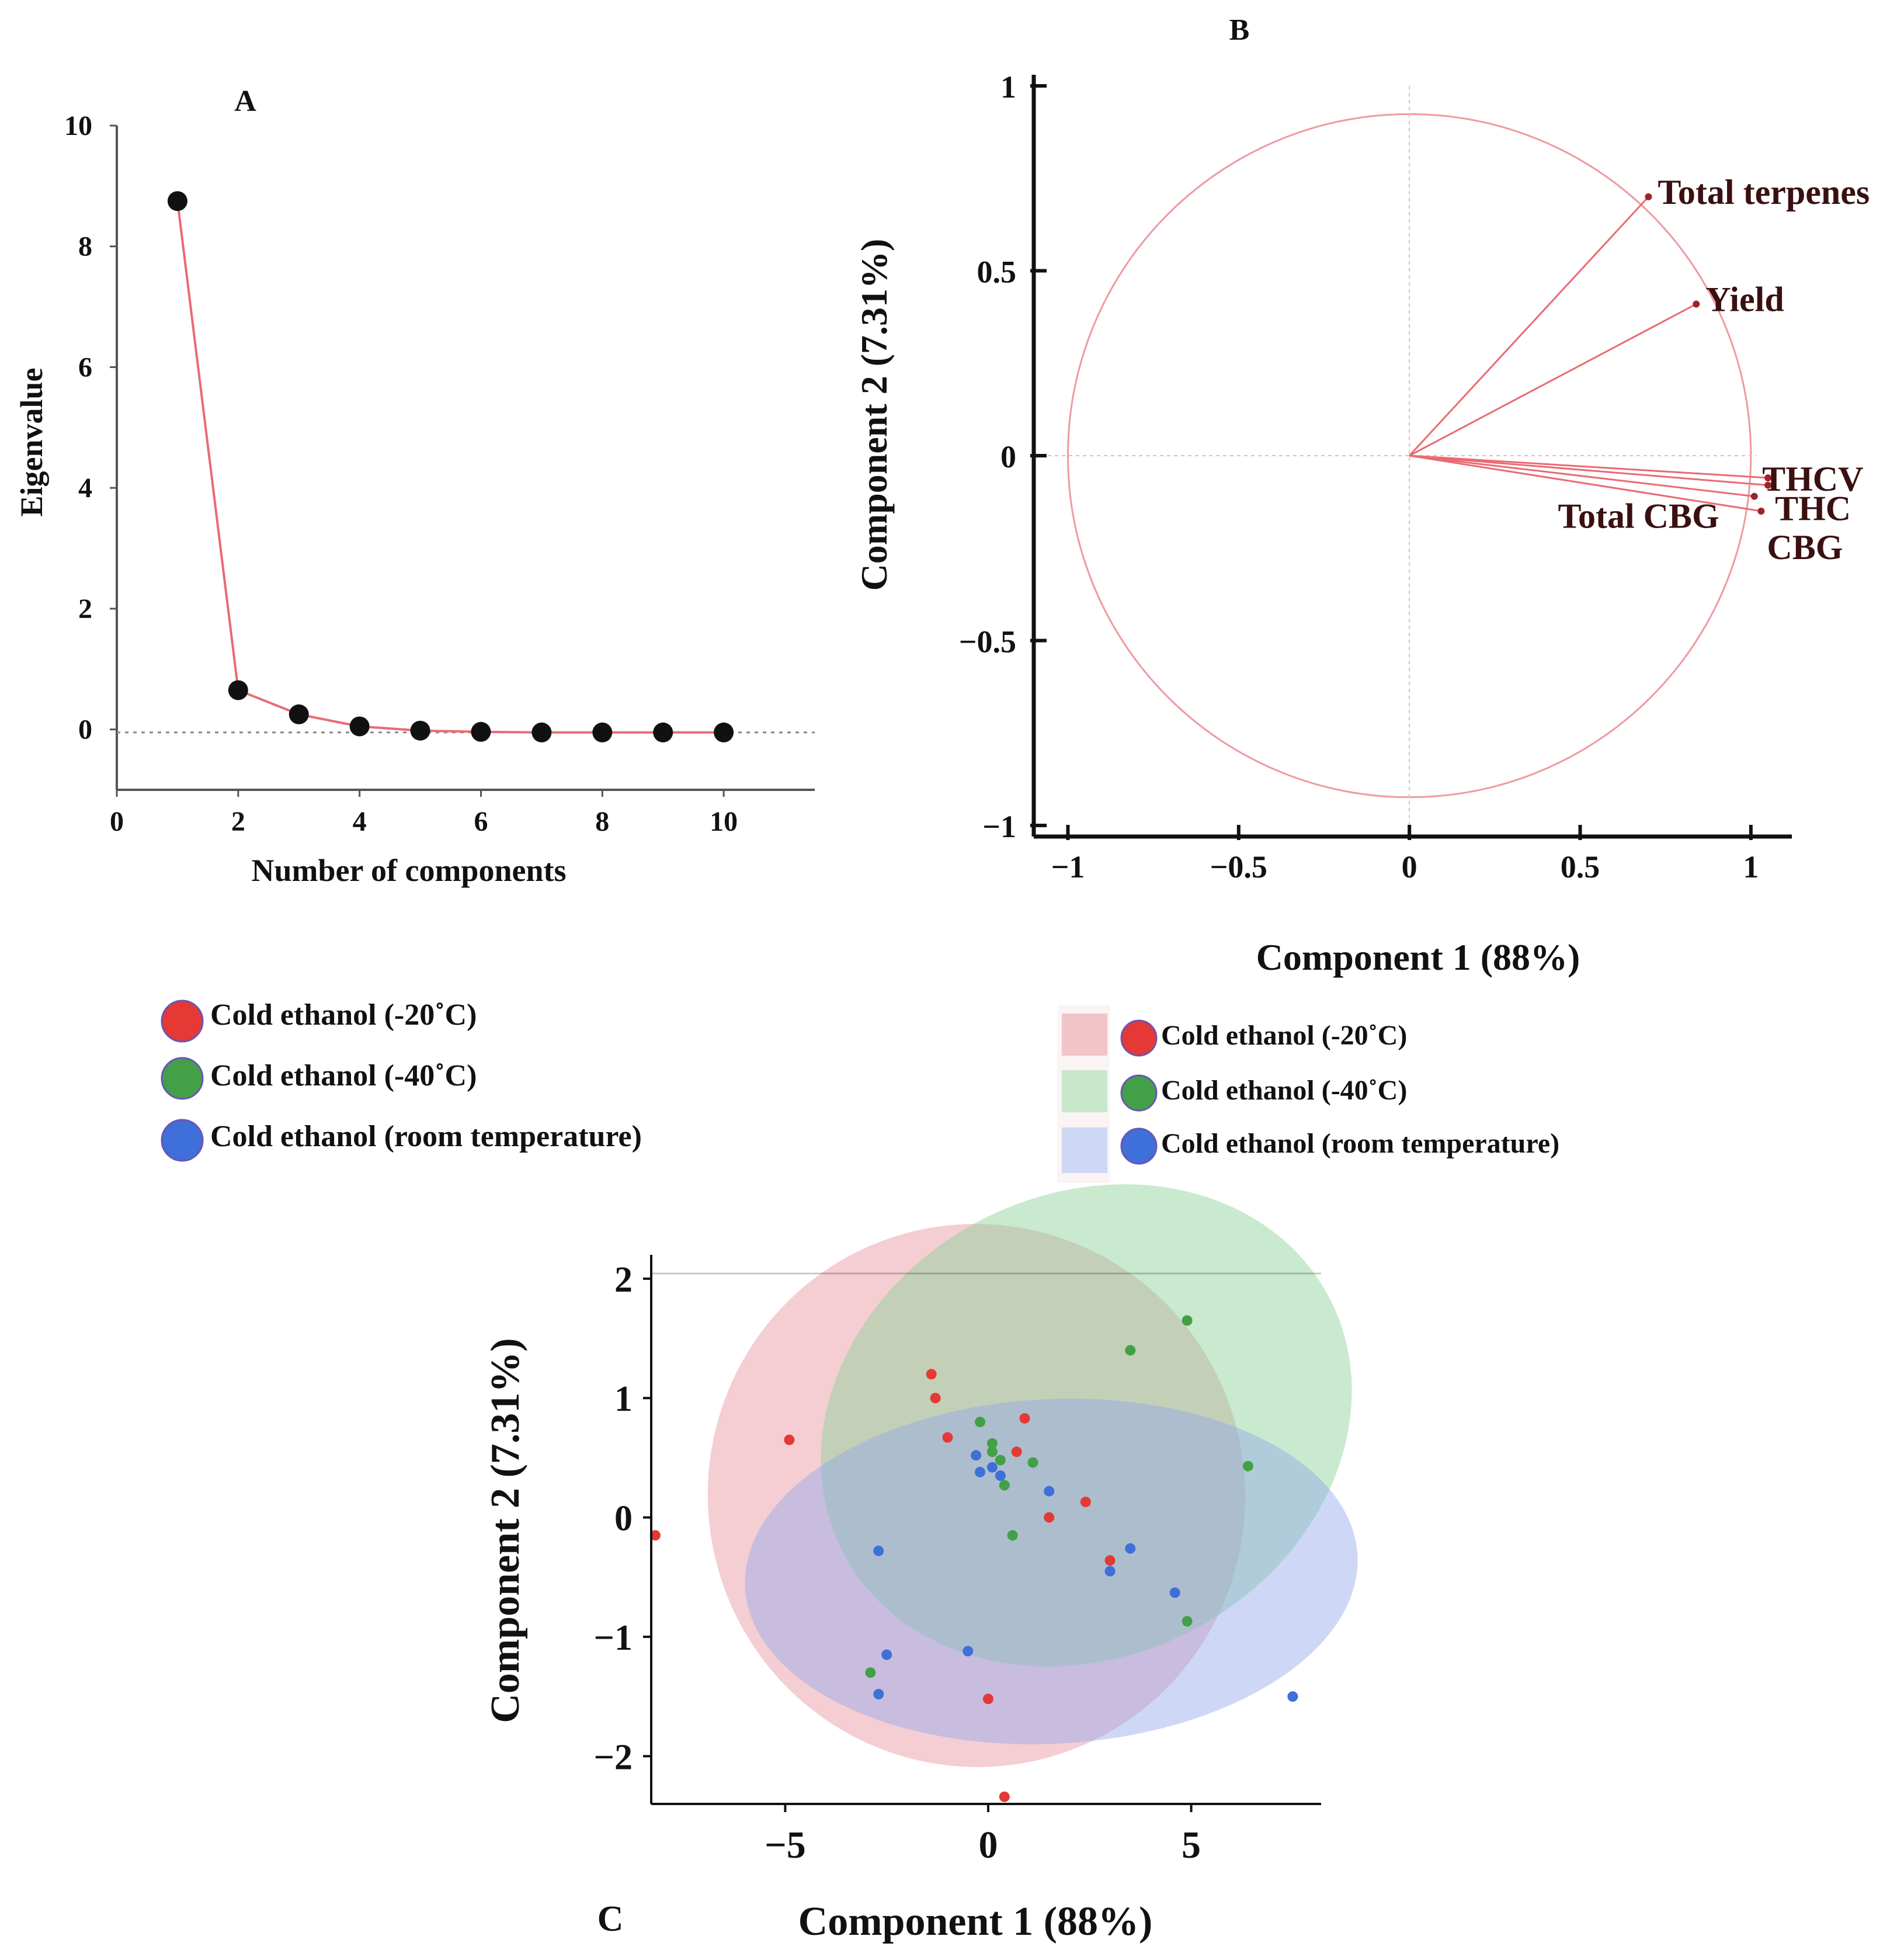  I want to click on y-tick-label: 10, so click(78, 125).